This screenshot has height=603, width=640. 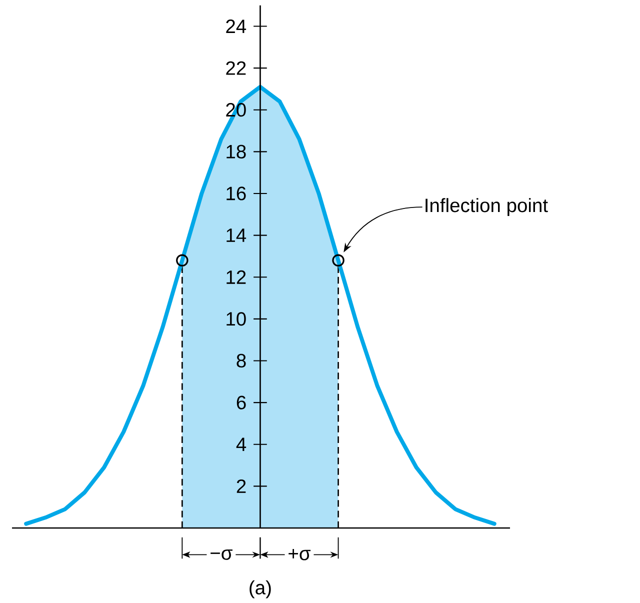 What do you see at coordinates (236, 193) in the screenshot?
I see `y-tick-label: 16` at bounding box center [236, 193].